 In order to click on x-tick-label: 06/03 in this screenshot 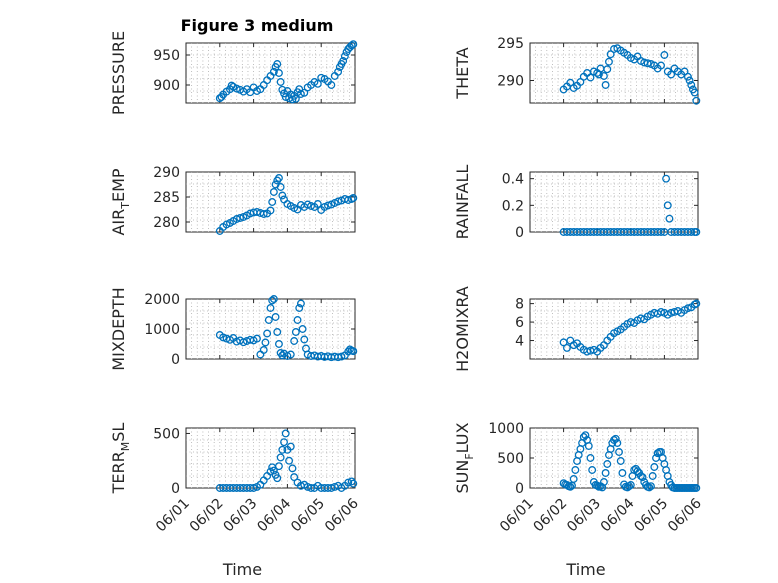, I will do `click(584, 516)`.